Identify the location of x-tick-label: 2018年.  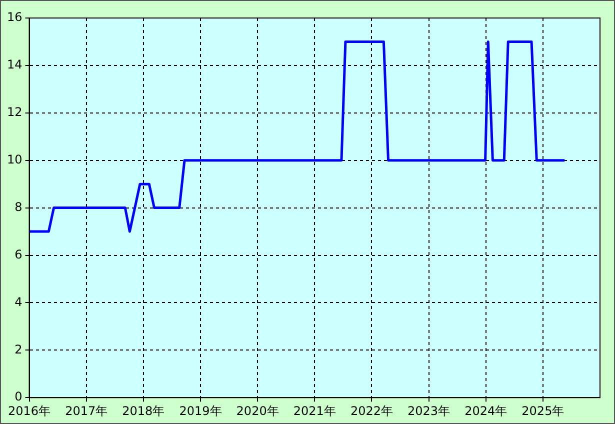
(143, 411).